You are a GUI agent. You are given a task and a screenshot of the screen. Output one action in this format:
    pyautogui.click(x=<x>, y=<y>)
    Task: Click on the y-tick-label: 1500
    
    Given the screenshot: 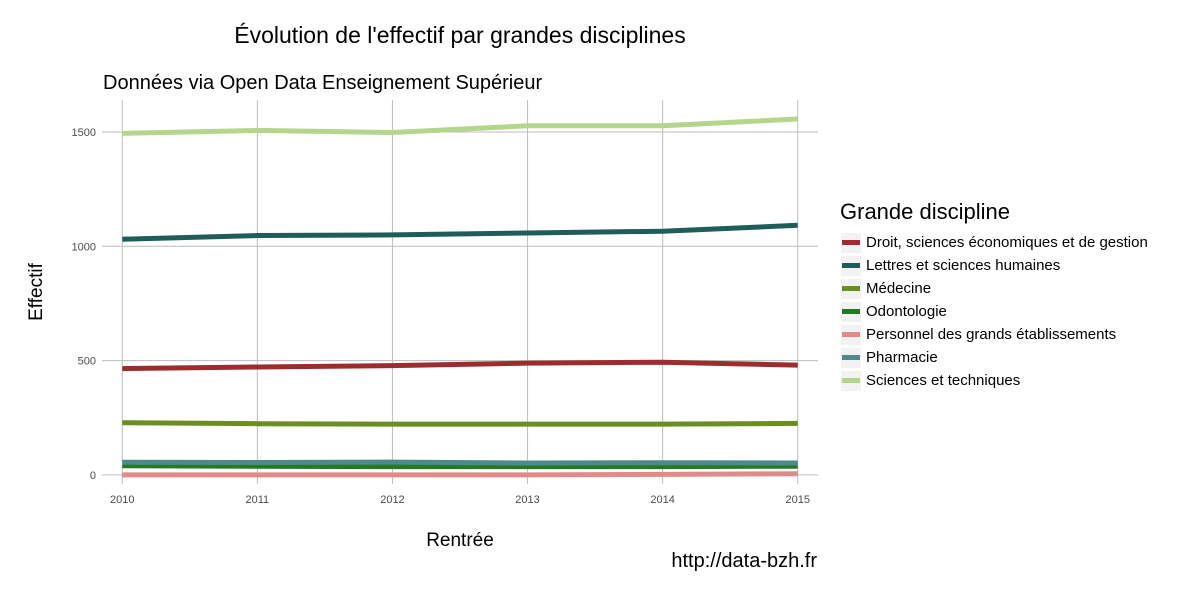 What is the action you would take?
    pyautogui.click(x=84, y=133)
    